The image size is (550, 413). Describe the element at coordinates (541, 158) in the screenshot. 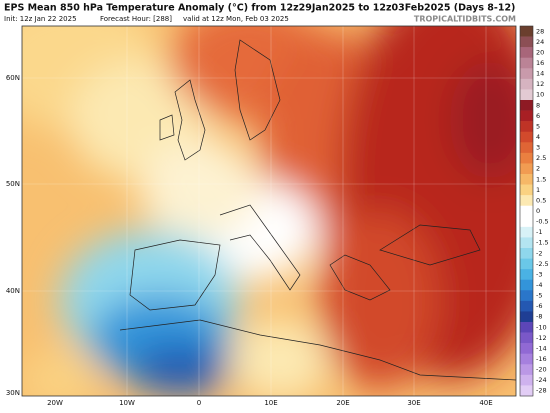

I see `colorbar-label: 2.5` at that location.